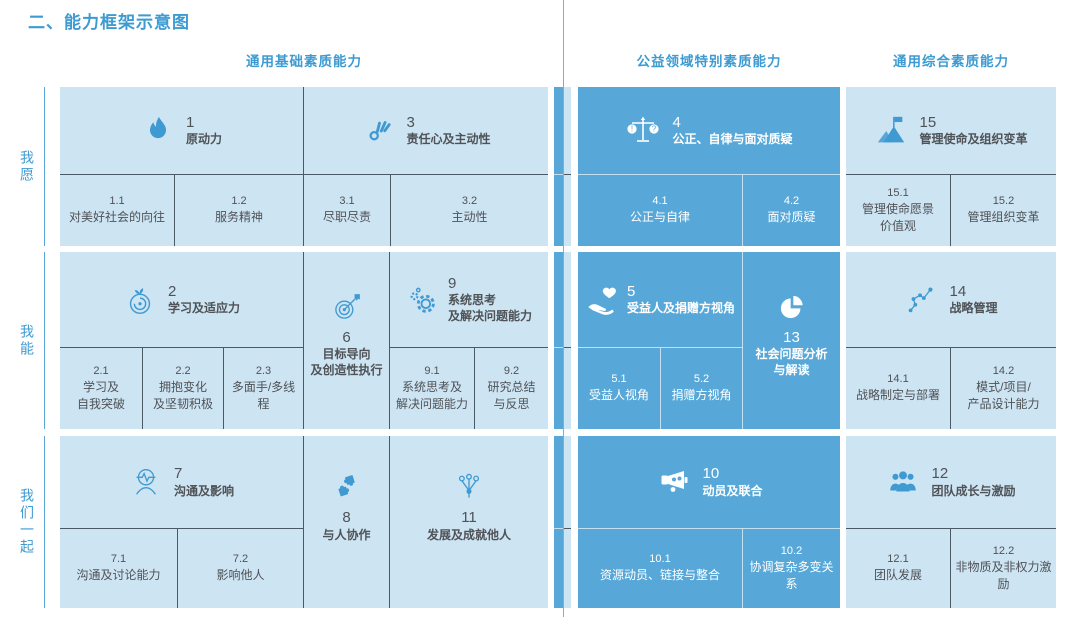  I want to click on subcell-label: 沟通及讨论能力, so click(118, 575).